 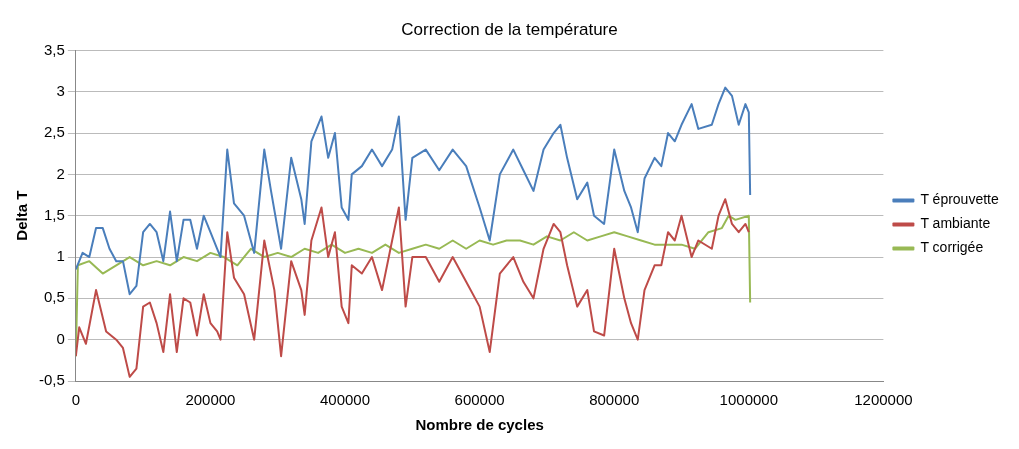 I want to click on y-tick-label: 3,5, so click(x=54, y=49).